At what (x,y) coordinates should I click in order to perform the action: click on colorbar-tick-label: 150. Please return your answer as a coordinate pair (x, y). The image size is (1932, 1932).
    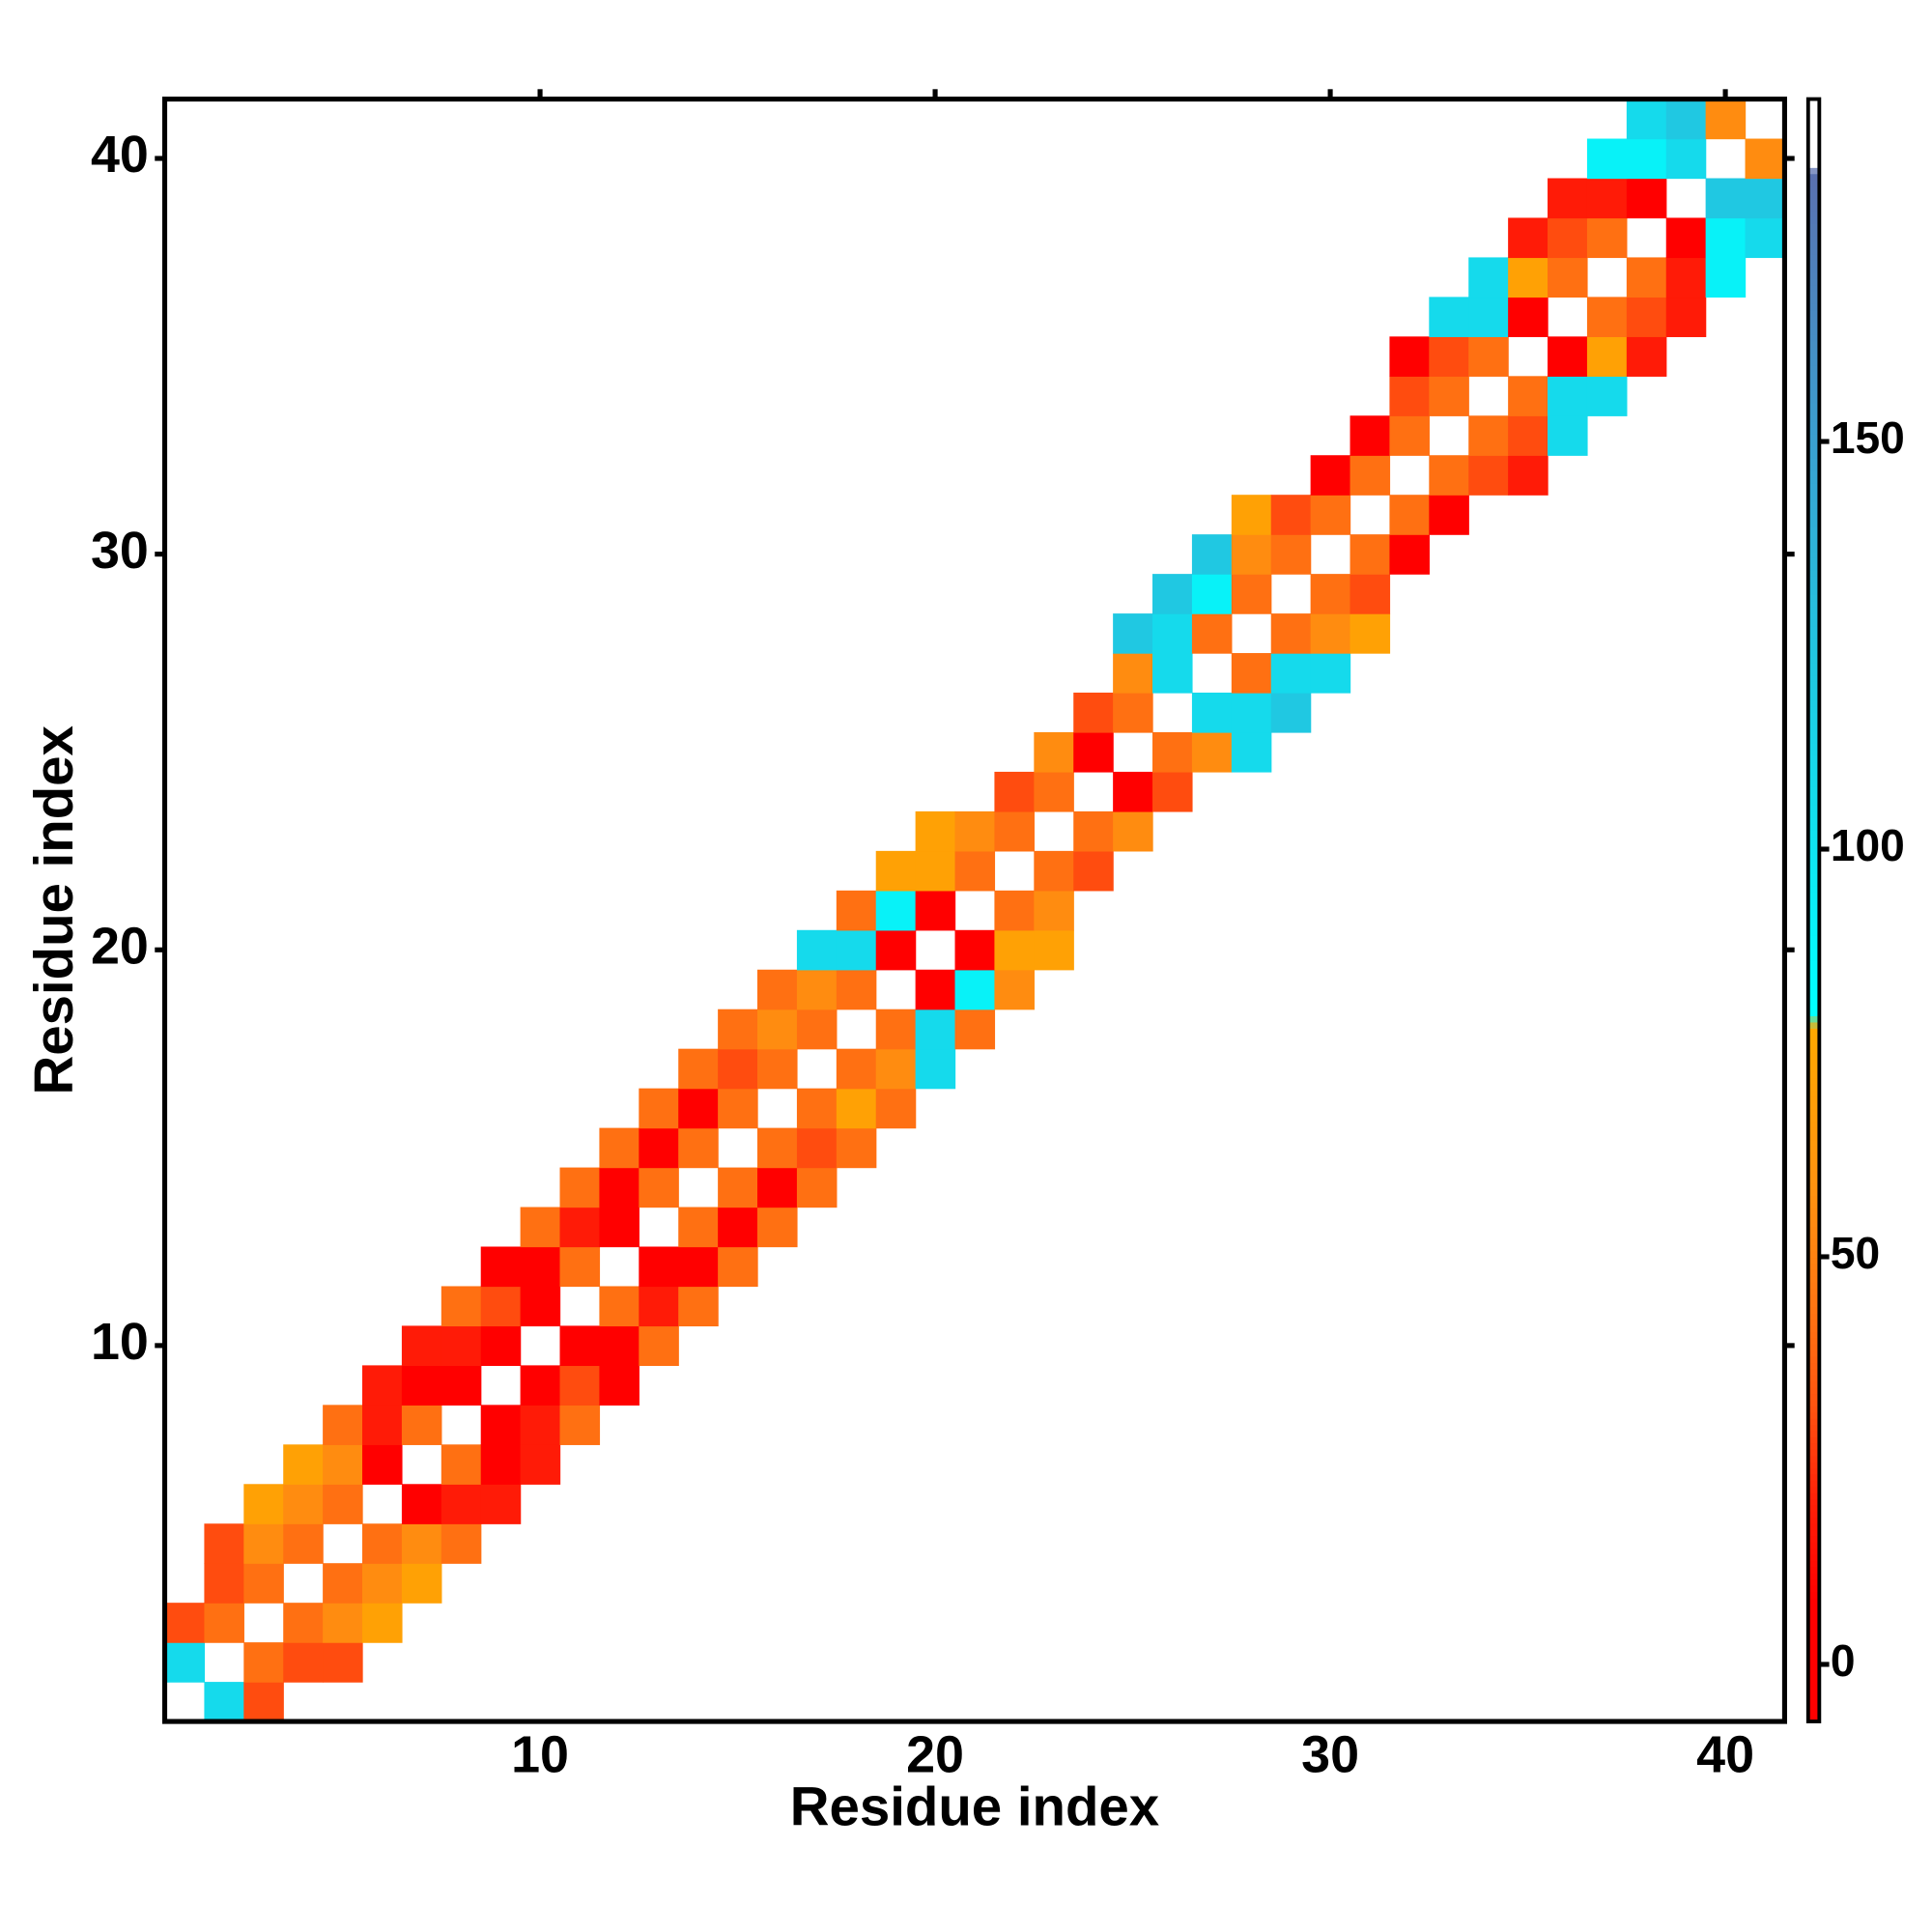
    Looking at the image, I should click on (1868, 437).